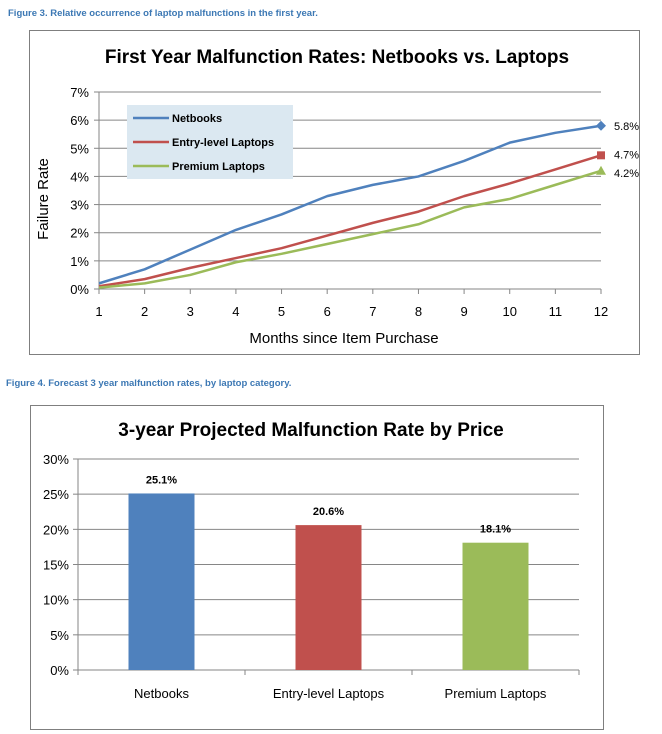 The image size is (662, 734). What do you see at coordinates (418, 311) in the screenshot?
I see `x-tick-label: 8` at bounding box center [418, 311].